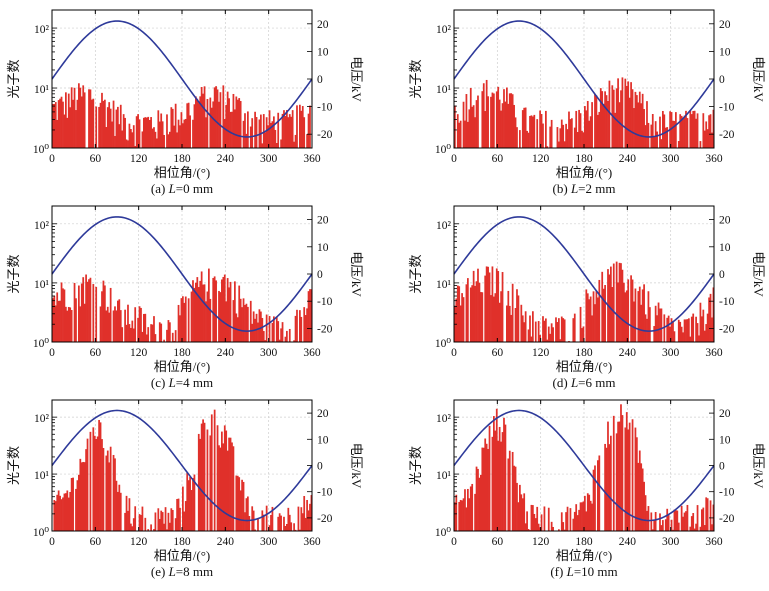  I want to click on x-tick-label: 180, so click(584, 542).